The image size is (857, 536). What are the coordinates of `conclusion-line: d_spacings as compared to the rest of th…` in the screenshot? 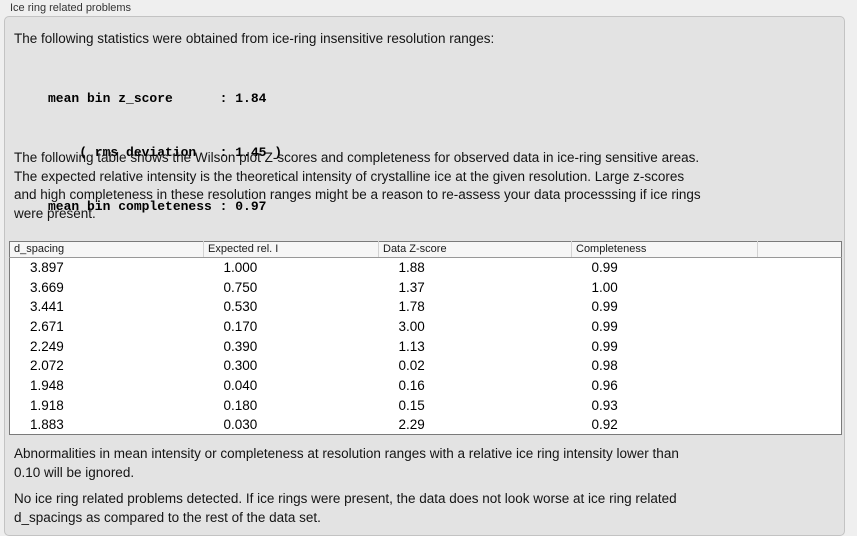 It's located at (167, 517).